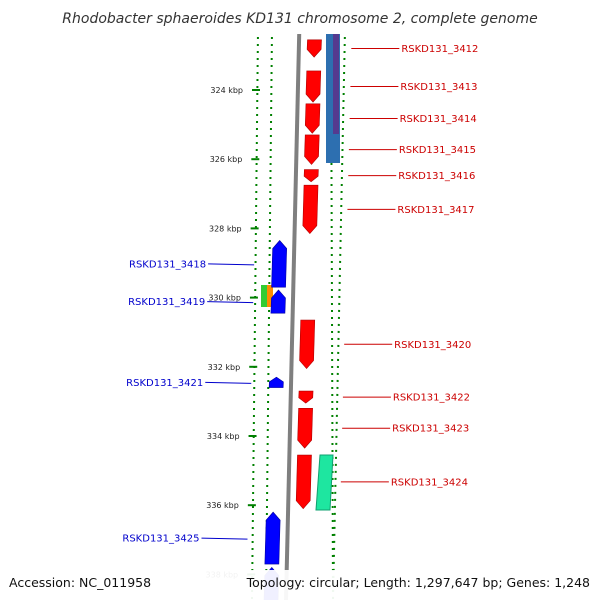 The image size is (600, 600). What do you see at coordinates (431, 398) in the screenshot?
I see `gene-label: RSKD131_3422` at bounding box center [431, 398].